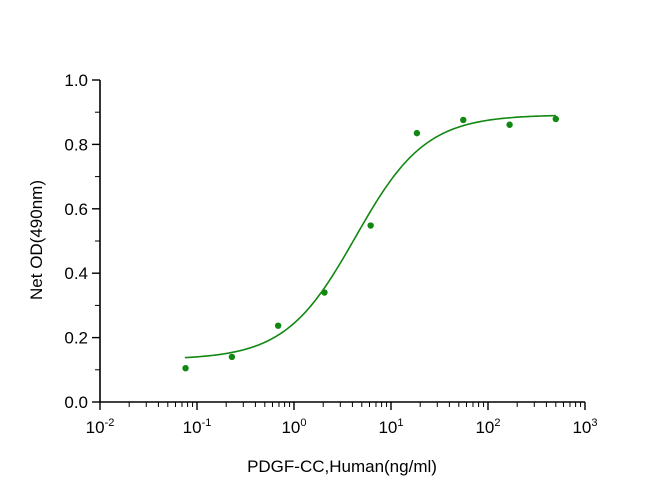 This screenshot has width=650, height=500. I want to click on x-axis-label: PDGF-CC,Human(ng/ml), so click(342, 466).